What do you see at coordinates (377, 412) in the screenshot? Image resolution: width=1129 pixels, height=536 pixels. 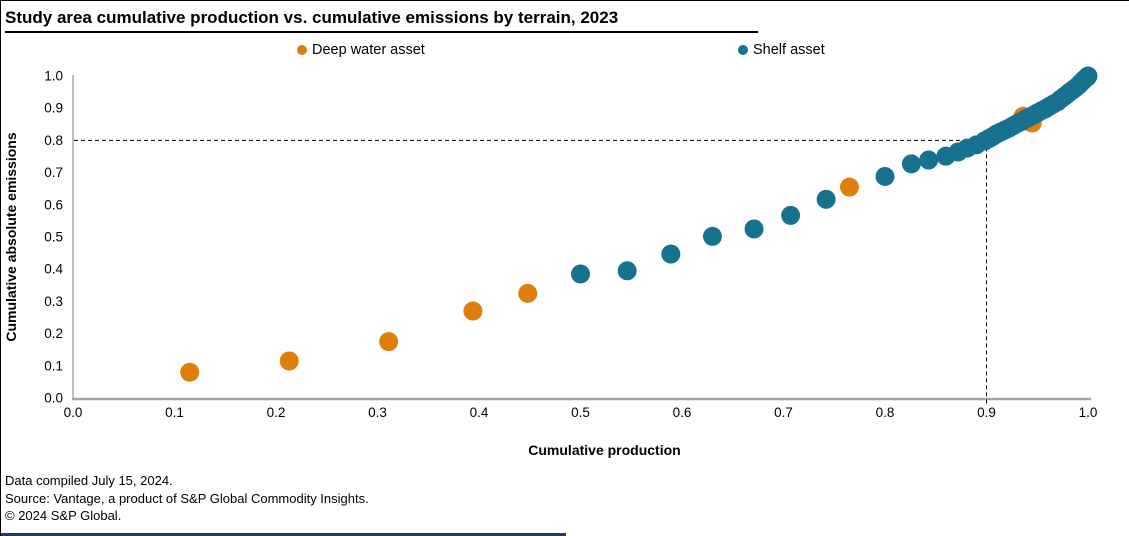 I see `x-tick-label: 0.3` at bounding box center [377, 412].